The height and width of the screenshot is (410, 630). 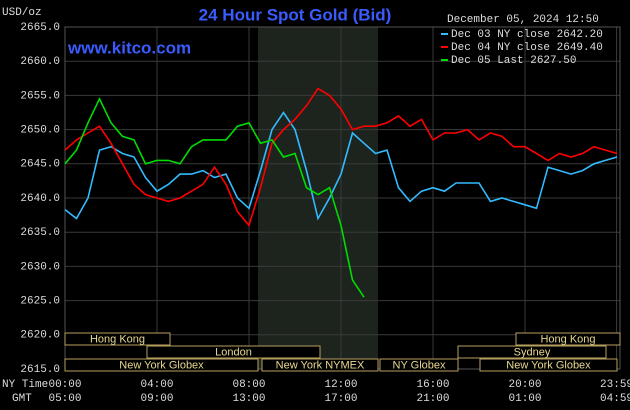 What do you see at coordinates (40, 165) in the screenshot?
I see `y-tick-label: 2645.0` at bounding box center [40, 165].